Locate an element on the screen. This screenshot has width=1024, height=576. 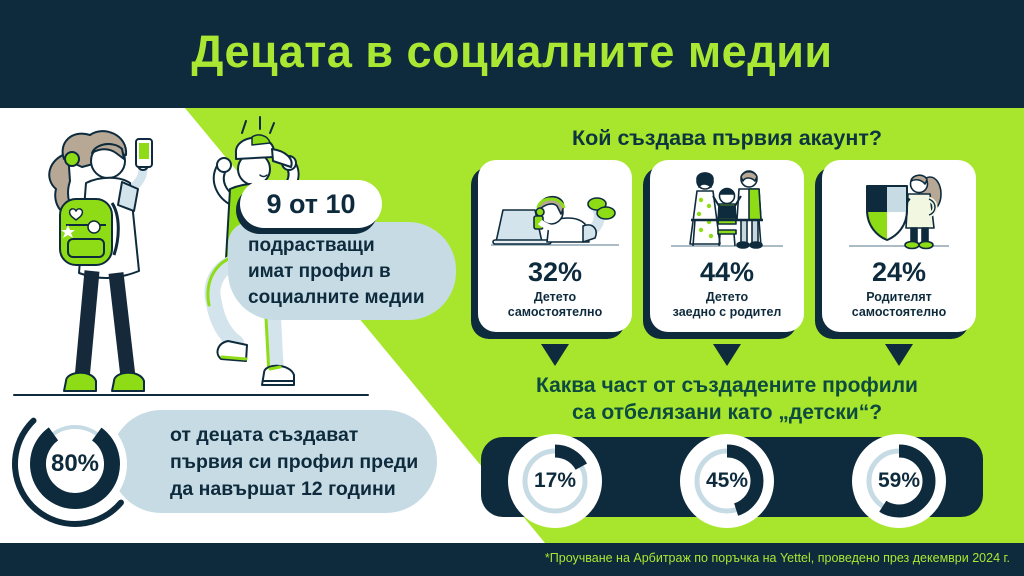
donut-17: 17% is located at coordinates (555, 481).